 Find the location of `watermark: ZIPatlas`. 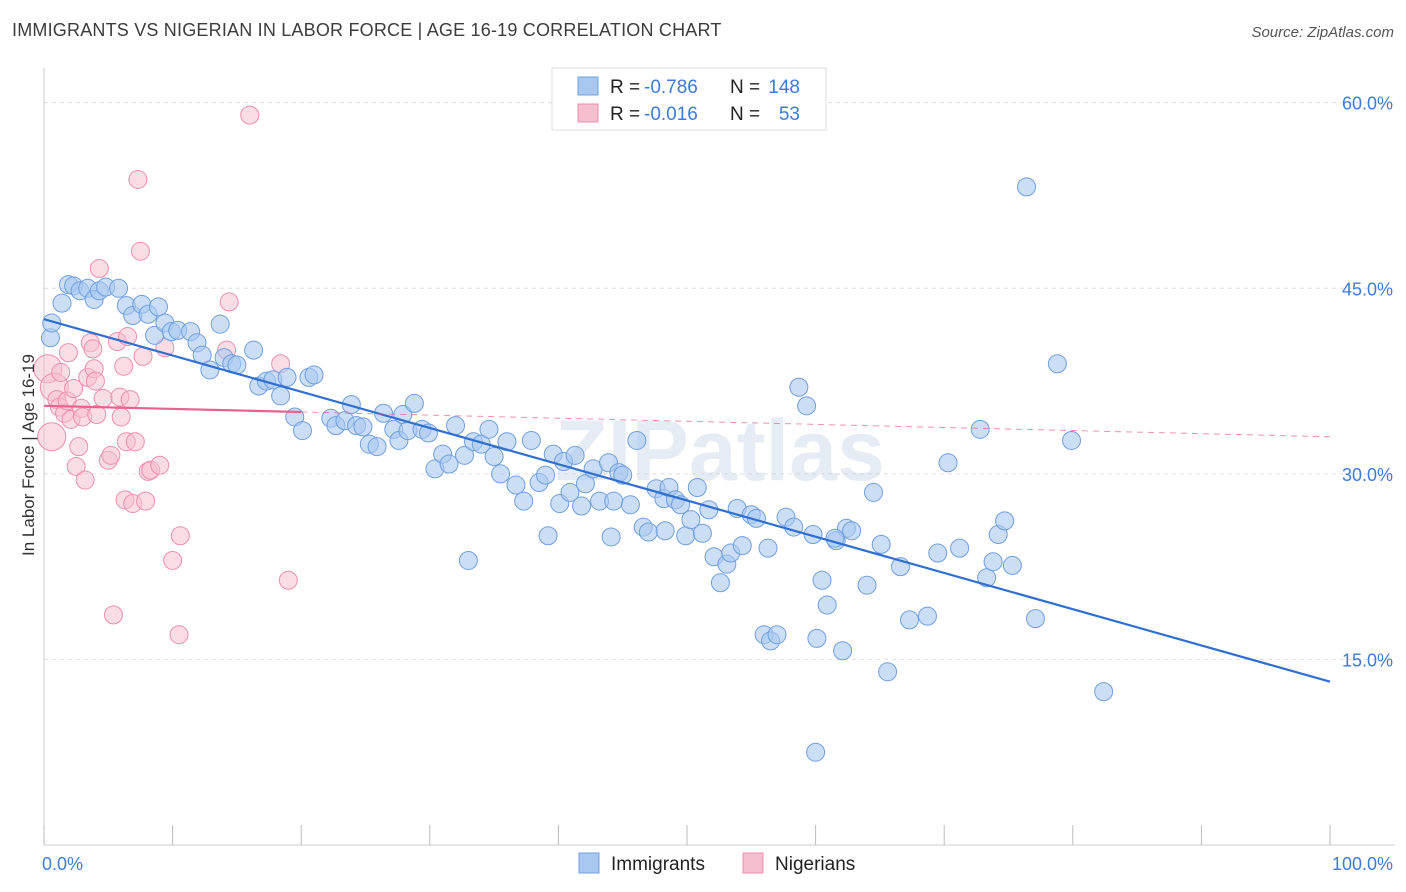

watermark: ZIPatlas is located at coordinates (720, 451).